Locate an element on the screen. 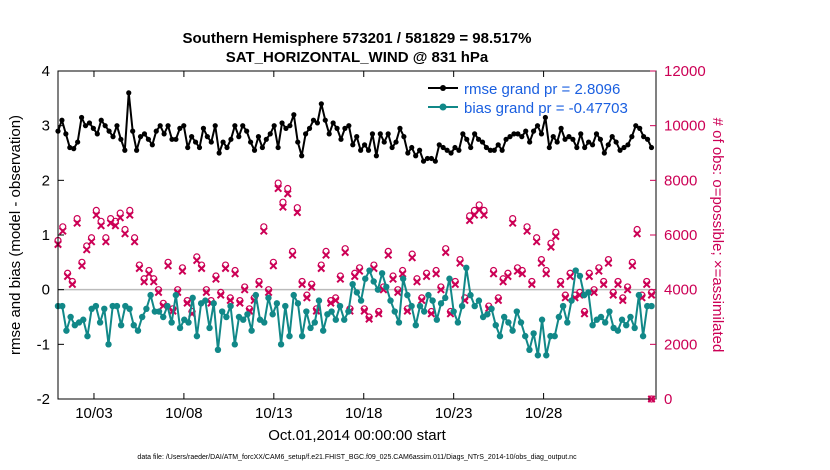 This screenshot has height=470, width=830. y-tick-label: 1 is located at coordinates (46, 235).